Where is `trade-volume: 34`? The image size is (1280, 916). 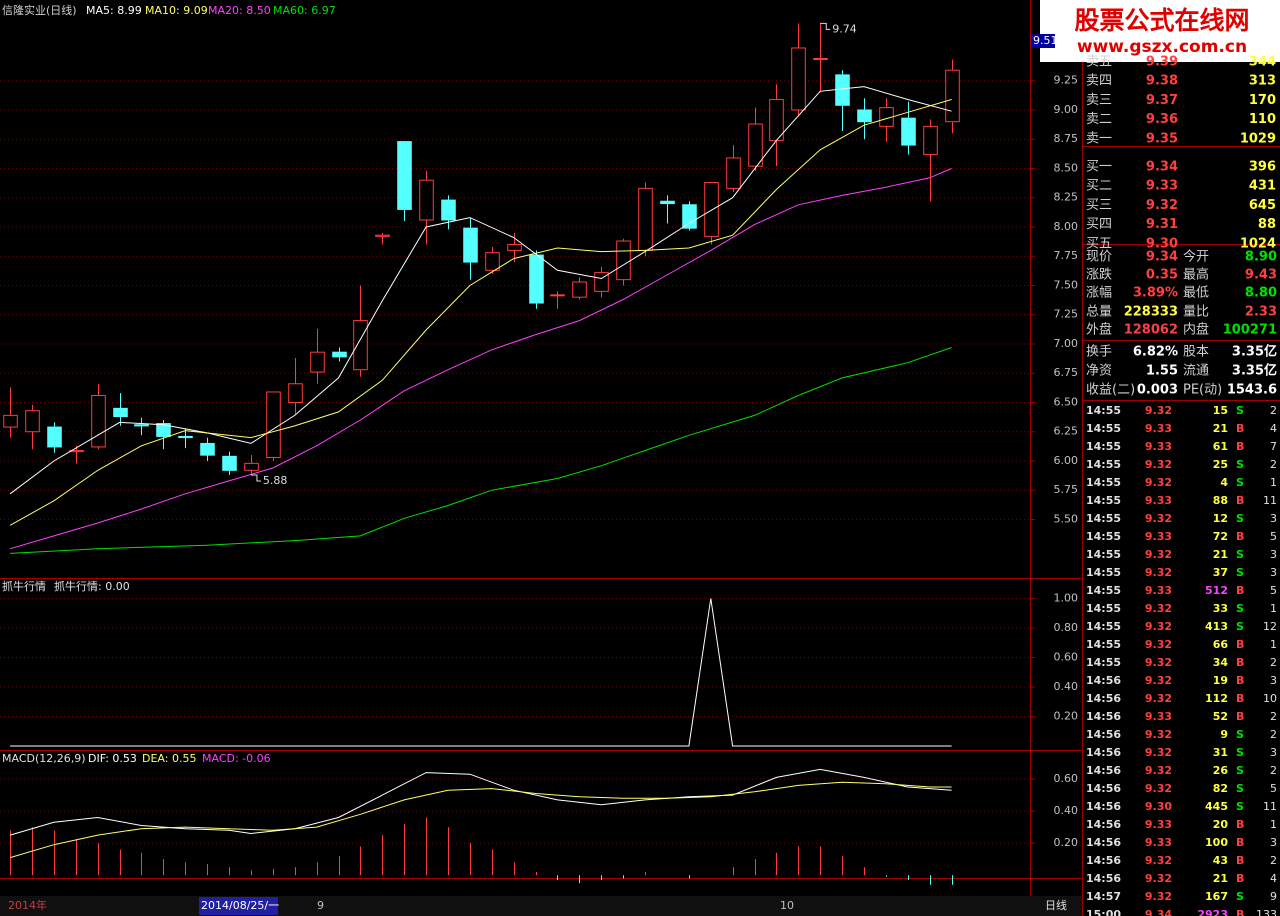
trade-volume: 34 is located at coordinates (1221, 662).